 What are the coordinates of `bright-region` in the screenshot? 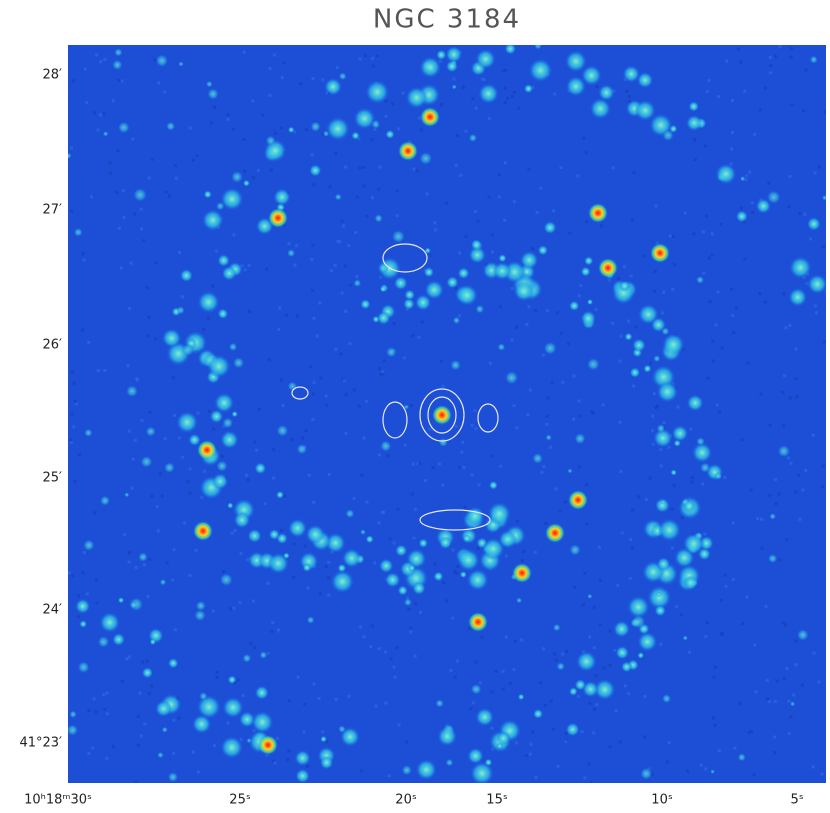 It's located at (598, 213).